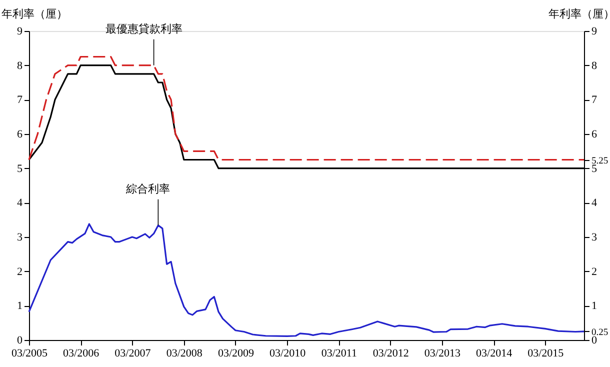 The image size is (610, 367). Describe the element at coordinates (20, 66) in the screenshot. I see `y-tick-label: 8` at that location.